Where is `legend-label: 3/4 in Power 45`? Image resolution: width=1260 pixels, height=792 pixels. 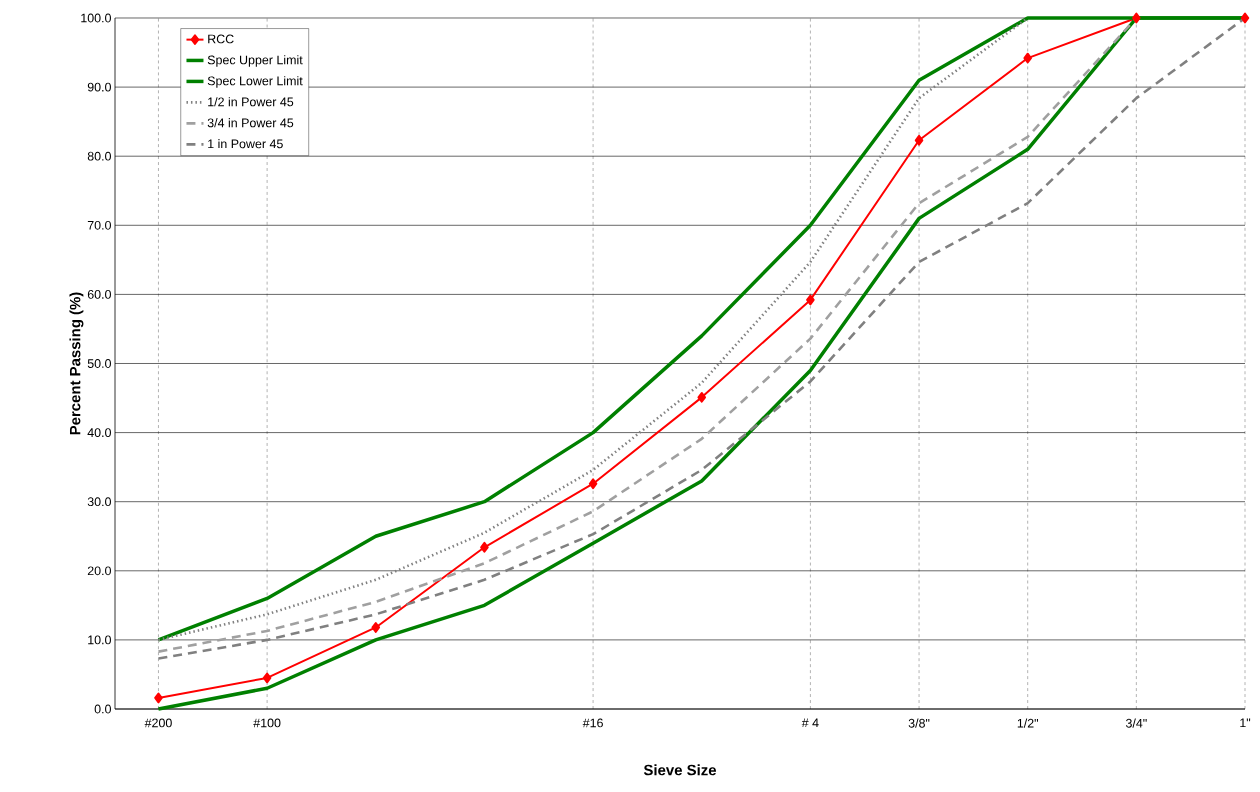
legend-label: 3/4 in Power 45 is located at coordinates (250, 123).